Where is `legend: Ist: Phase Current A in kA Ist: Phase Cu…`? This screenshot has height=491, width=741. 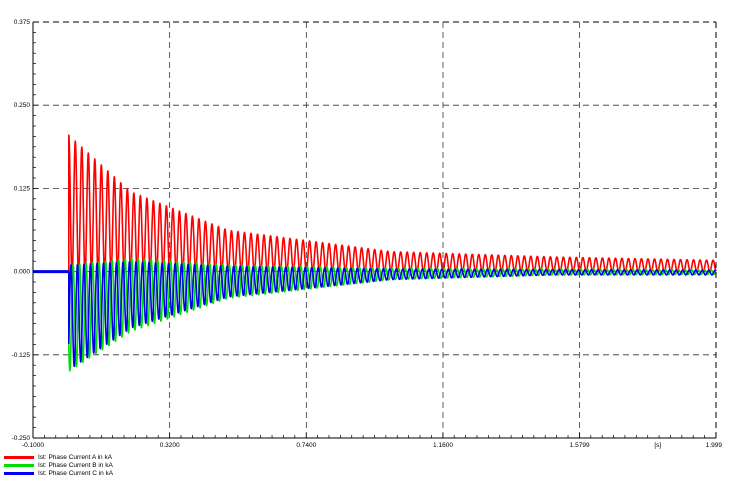
legend: Ist: Phase Current A in kA Ist: Phase Cu… is located at coordinates (58, 465).